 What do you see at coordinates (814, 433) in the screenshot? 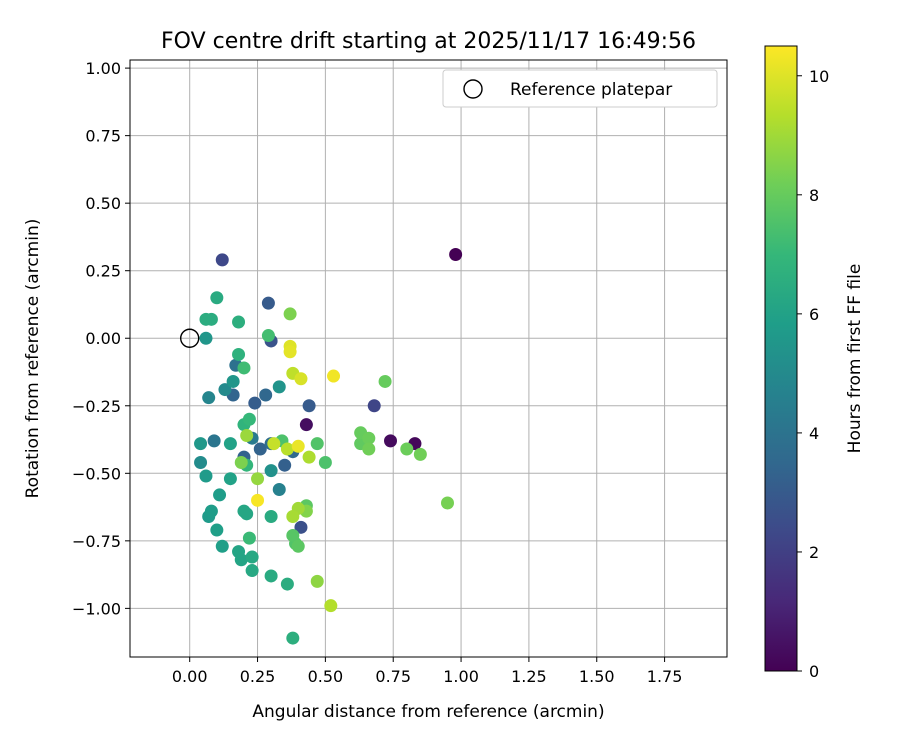
I see `colorbar-tick-label: 4` at bounding box center [814, 433].